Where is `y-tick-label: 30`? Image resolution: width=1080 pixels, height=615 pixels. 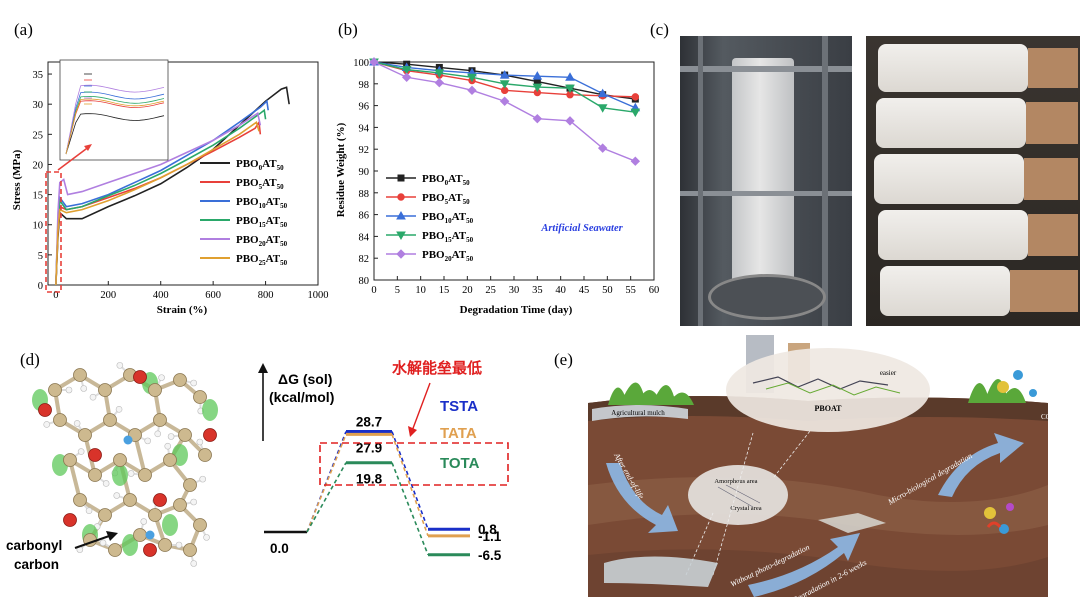
y-tick-label: 30 is located at coordinates (38, 105).